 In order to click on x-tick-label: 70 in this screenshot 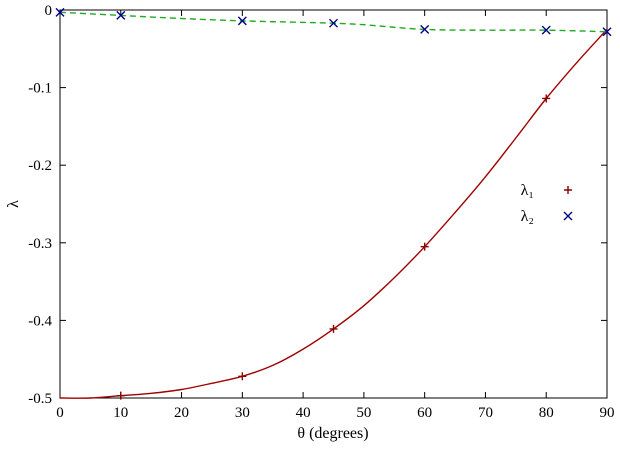, I will do `click(485, 413)`.